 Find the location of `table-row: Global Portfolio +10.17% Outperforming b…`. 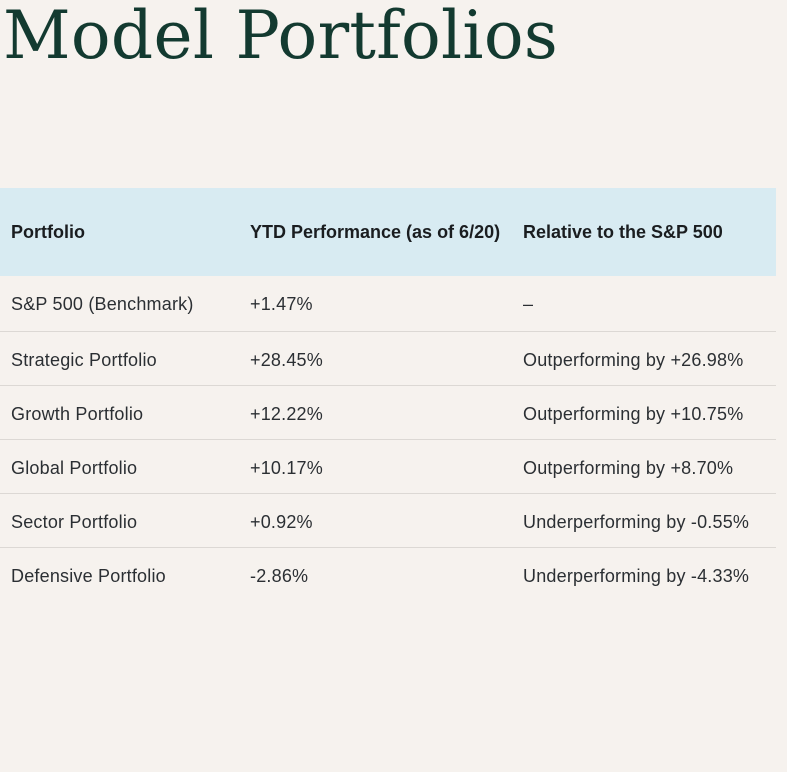

table-row: Global Portfolio +10.17% Outperforming b… is located at coordinates (388, 467).